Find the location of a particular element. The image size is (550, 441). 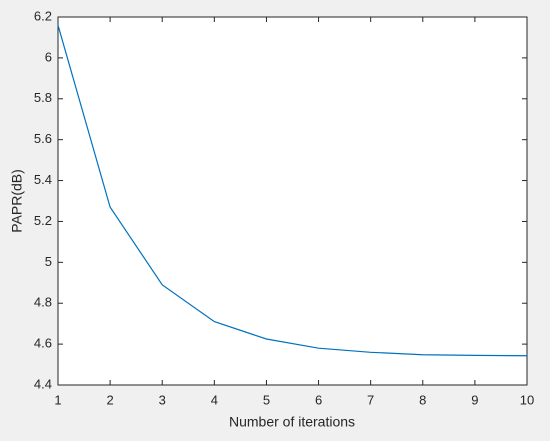

y-tick-label: 4.6 is located at coordinates (43, 343).